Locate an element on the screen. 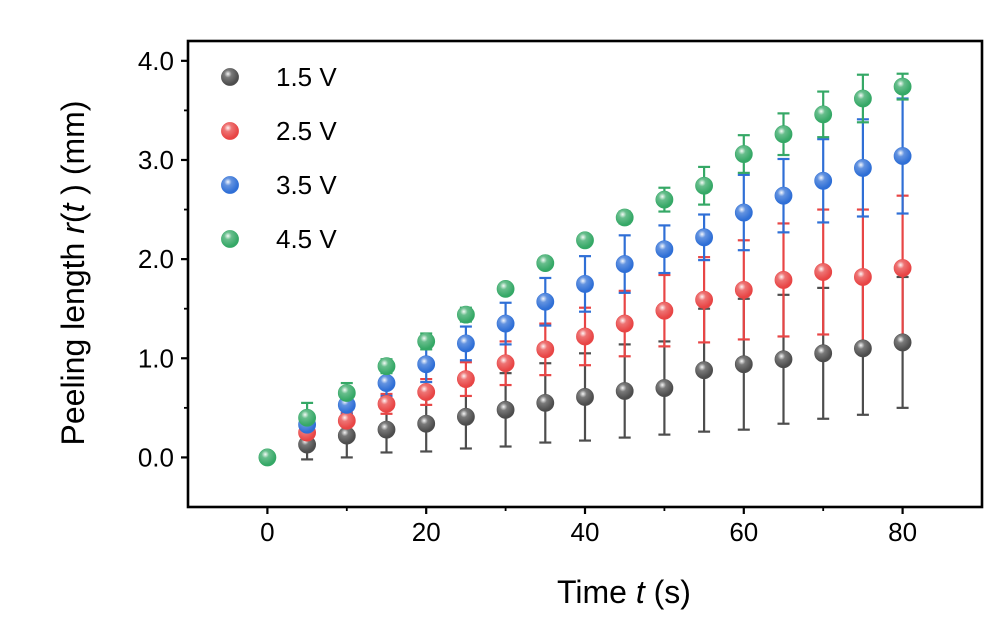 Image resolution: width=991 pixels, height=619 pixels. y-tick-label: 4.0 is located at coordinates (156, 61).